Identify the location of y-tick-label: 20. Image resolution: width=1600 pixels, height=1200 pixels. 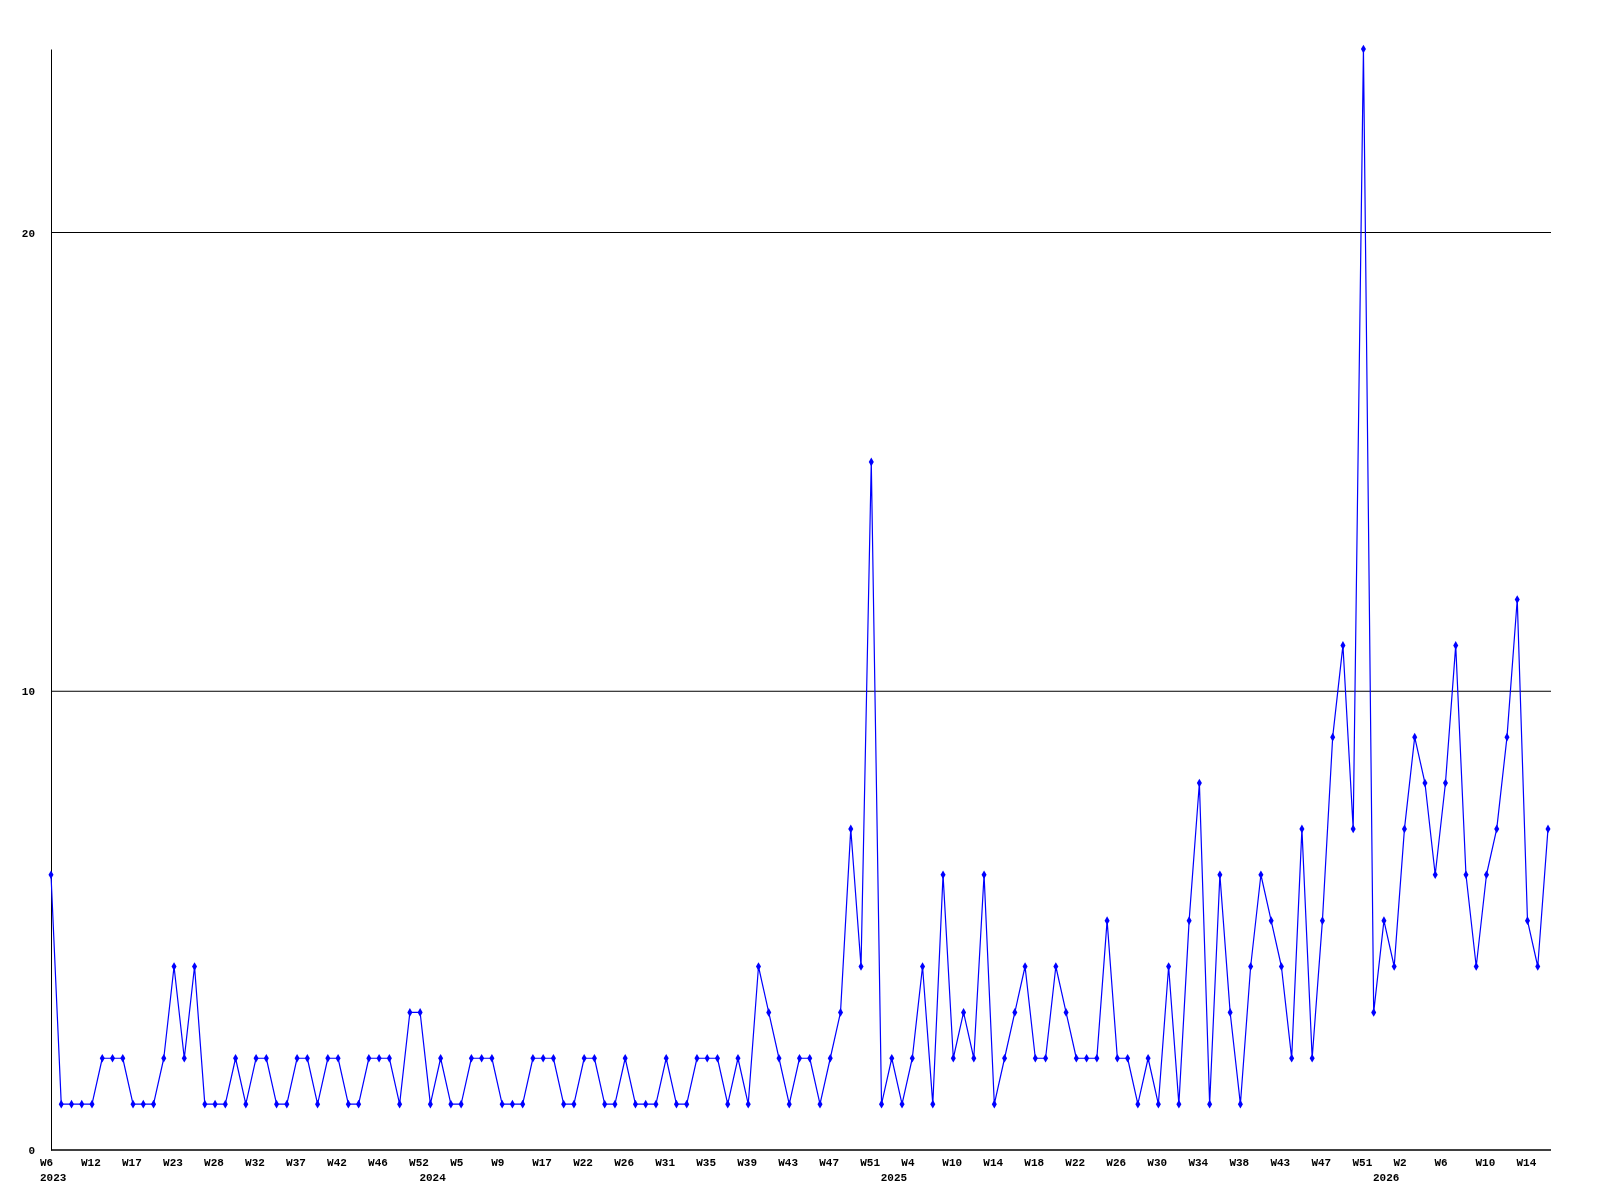
(28, 233).